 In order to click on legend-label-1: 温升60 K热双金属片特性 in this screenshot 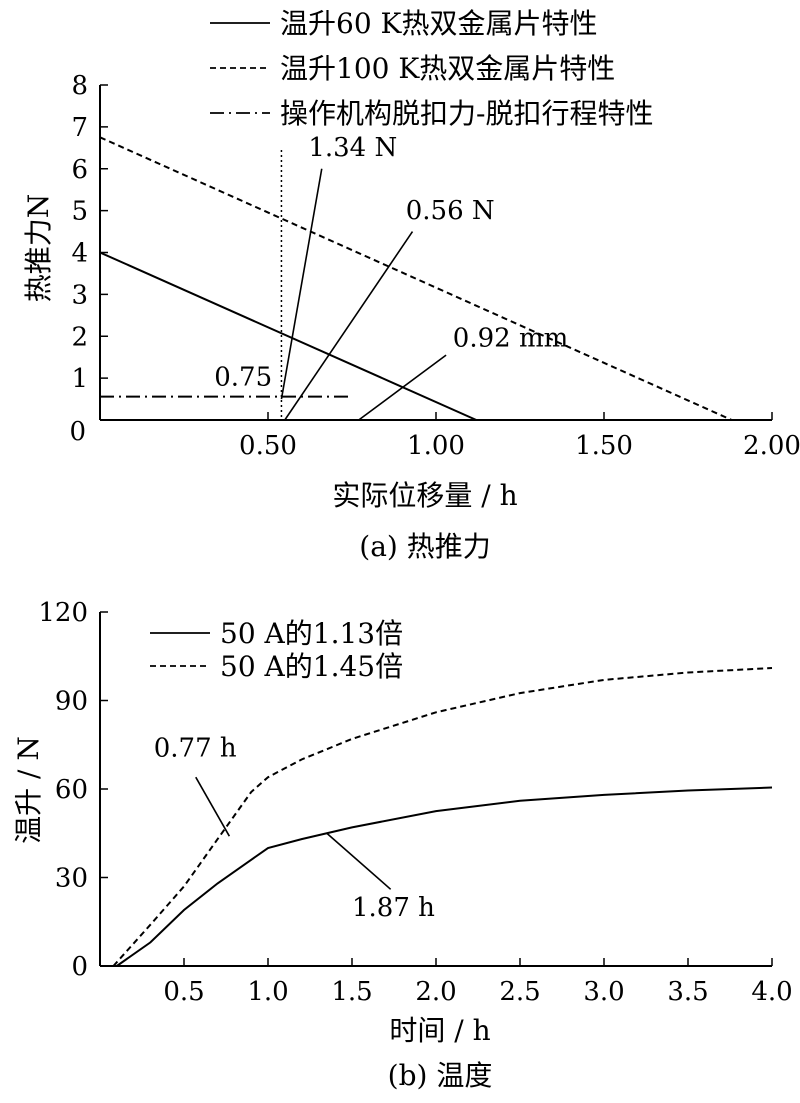, I will do `click(438, 23)`.